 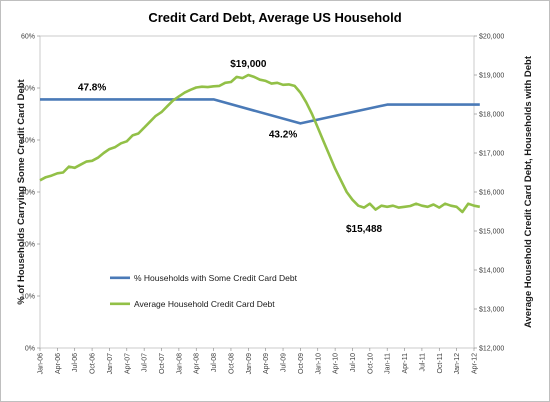 What do you see at coordinates (318, 364) in the screenshot?
I see `x-tick-label: Jan-10` at bounding box center [318, 364].